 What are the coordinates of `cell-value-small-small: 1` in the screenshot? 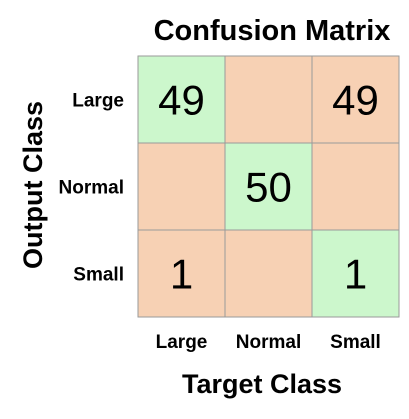 It's located at (355, 274).